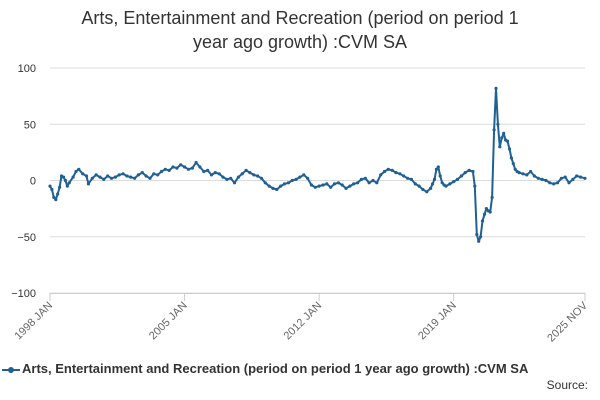 This screenshot has height=400, width=600. What do you see at coordinates (23, 181) in the screenshot?
I see `y-axis: 100 50 0 −50 −100` at bounding box center [23, 181].